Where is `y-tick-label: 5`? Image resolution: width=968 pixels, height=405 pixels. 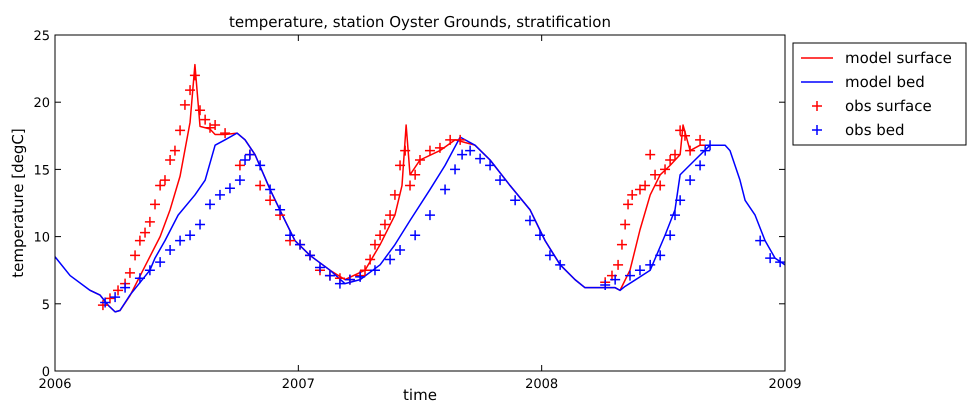 y-tick-label: 5 is located at coordinates (46, 305).